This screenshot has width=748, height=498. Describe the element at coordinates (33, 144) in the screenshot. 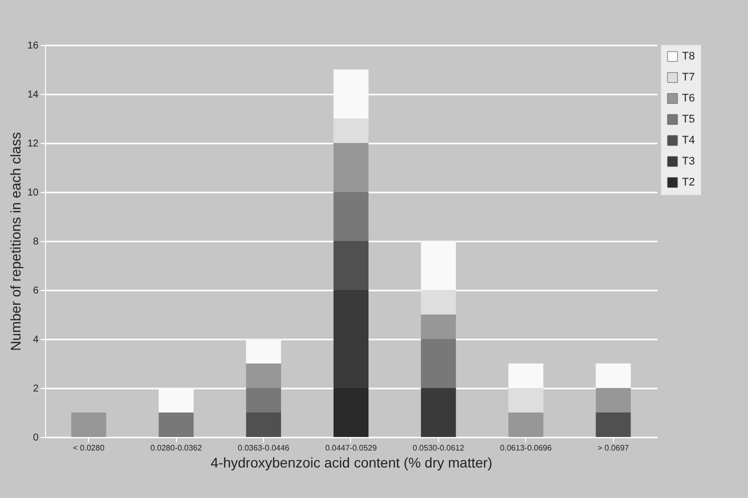

I see `y-tick-label: 12` at that location.